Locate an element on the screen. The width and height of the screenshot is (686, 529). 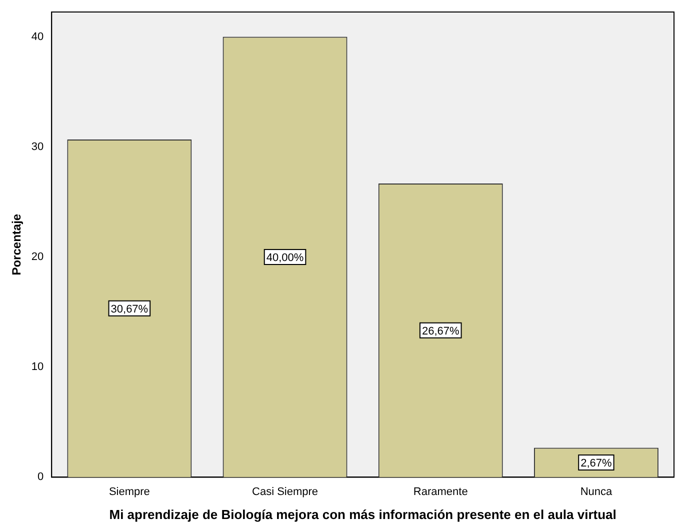
x-tick-label: Siempre is located at coordinates (129, 492).